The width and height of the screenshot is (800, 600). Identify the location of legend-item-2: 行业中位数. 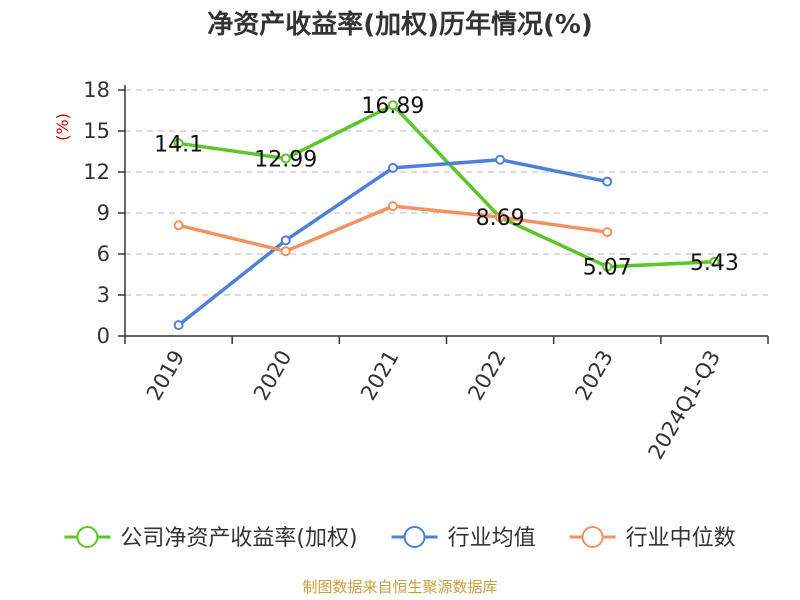
(652, 538).